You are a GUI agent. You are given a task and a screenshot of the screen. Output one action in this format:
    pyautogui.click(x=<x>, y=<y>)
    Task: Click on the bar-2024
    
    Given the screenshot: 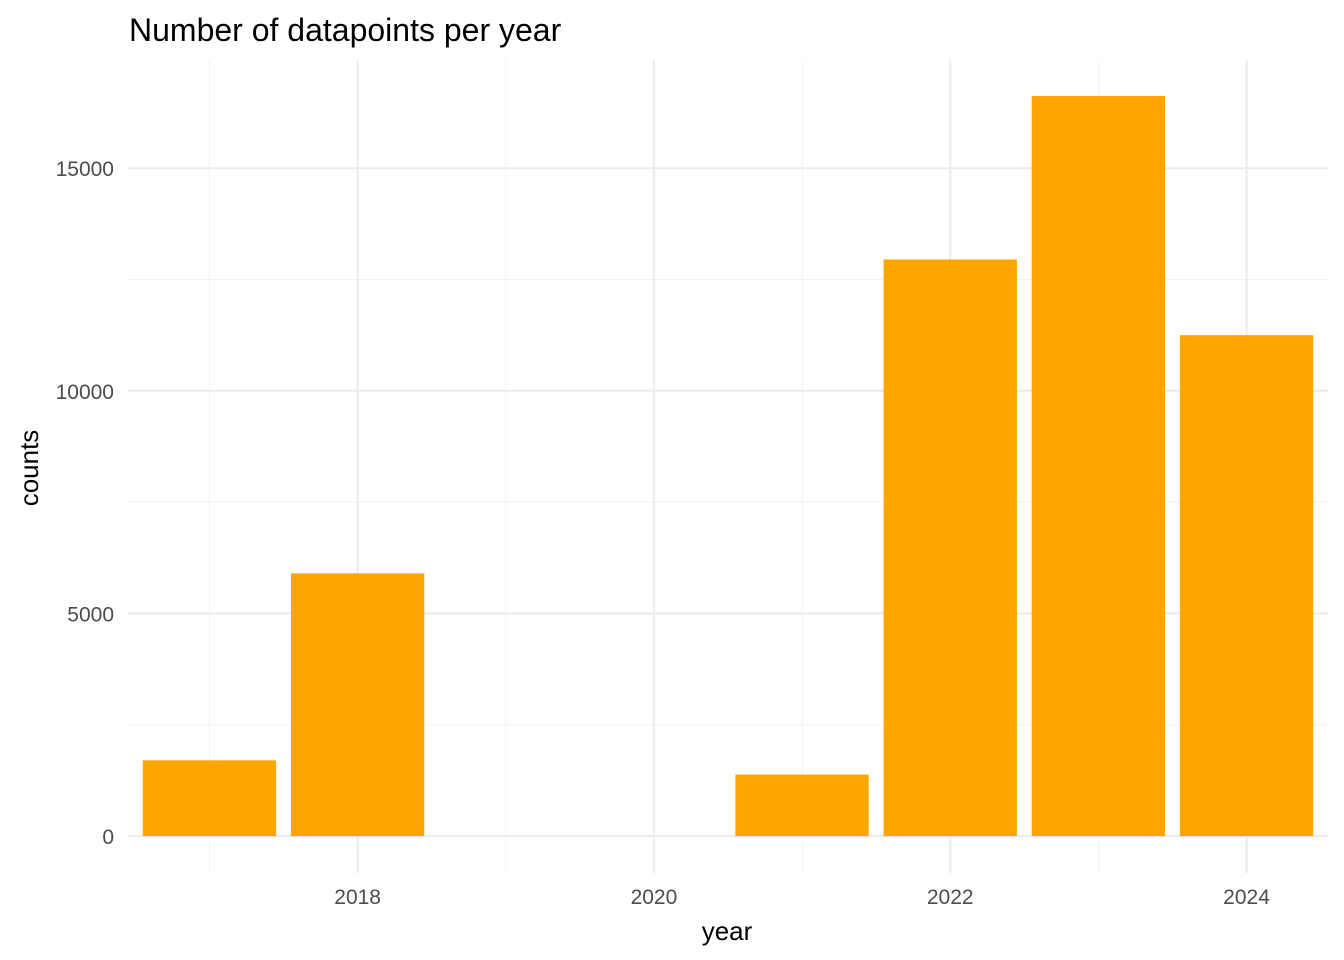 What is the action you would take?
    pyautogui.click(x=1246, y=586)
    